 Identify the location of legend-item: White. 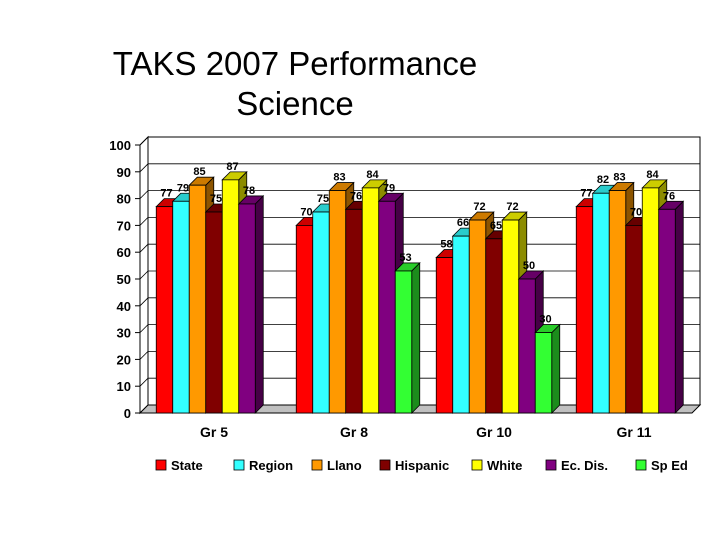
(496, 465).